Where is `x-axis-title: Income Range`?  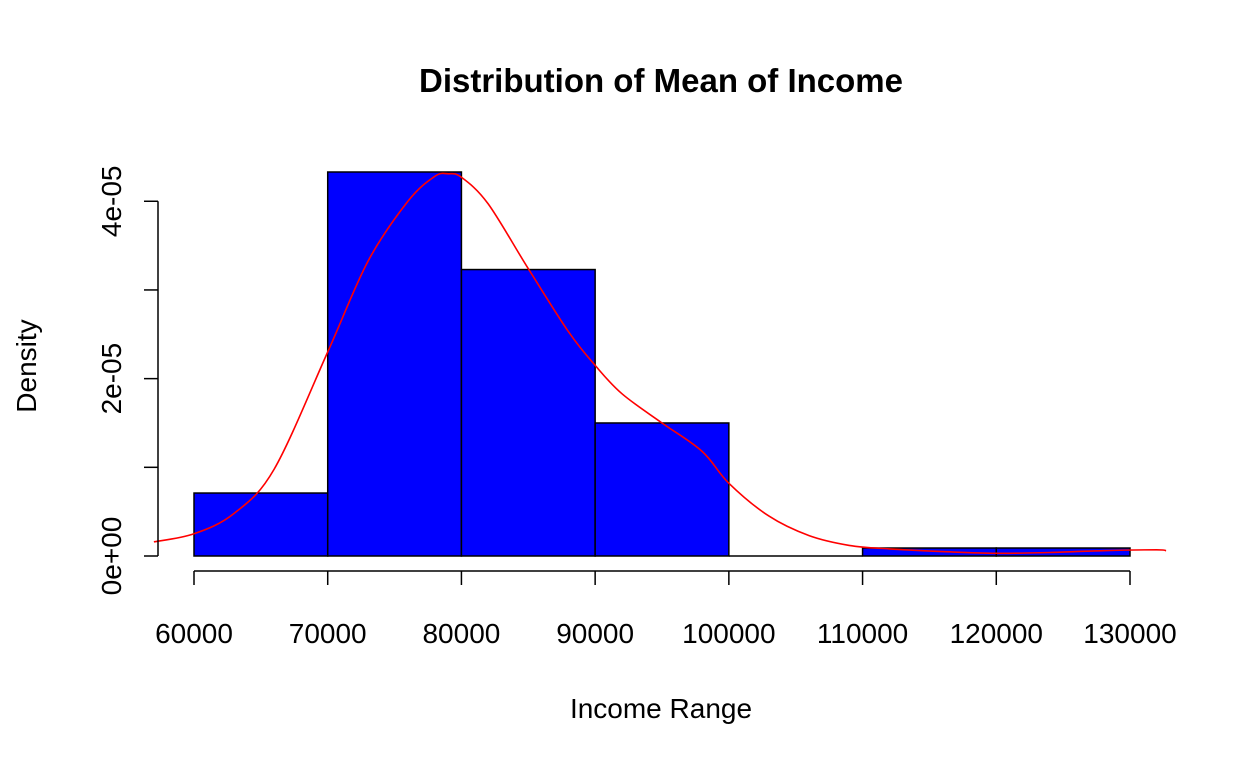
x-axis-title: Income Range is located at coordinates (661, 708).